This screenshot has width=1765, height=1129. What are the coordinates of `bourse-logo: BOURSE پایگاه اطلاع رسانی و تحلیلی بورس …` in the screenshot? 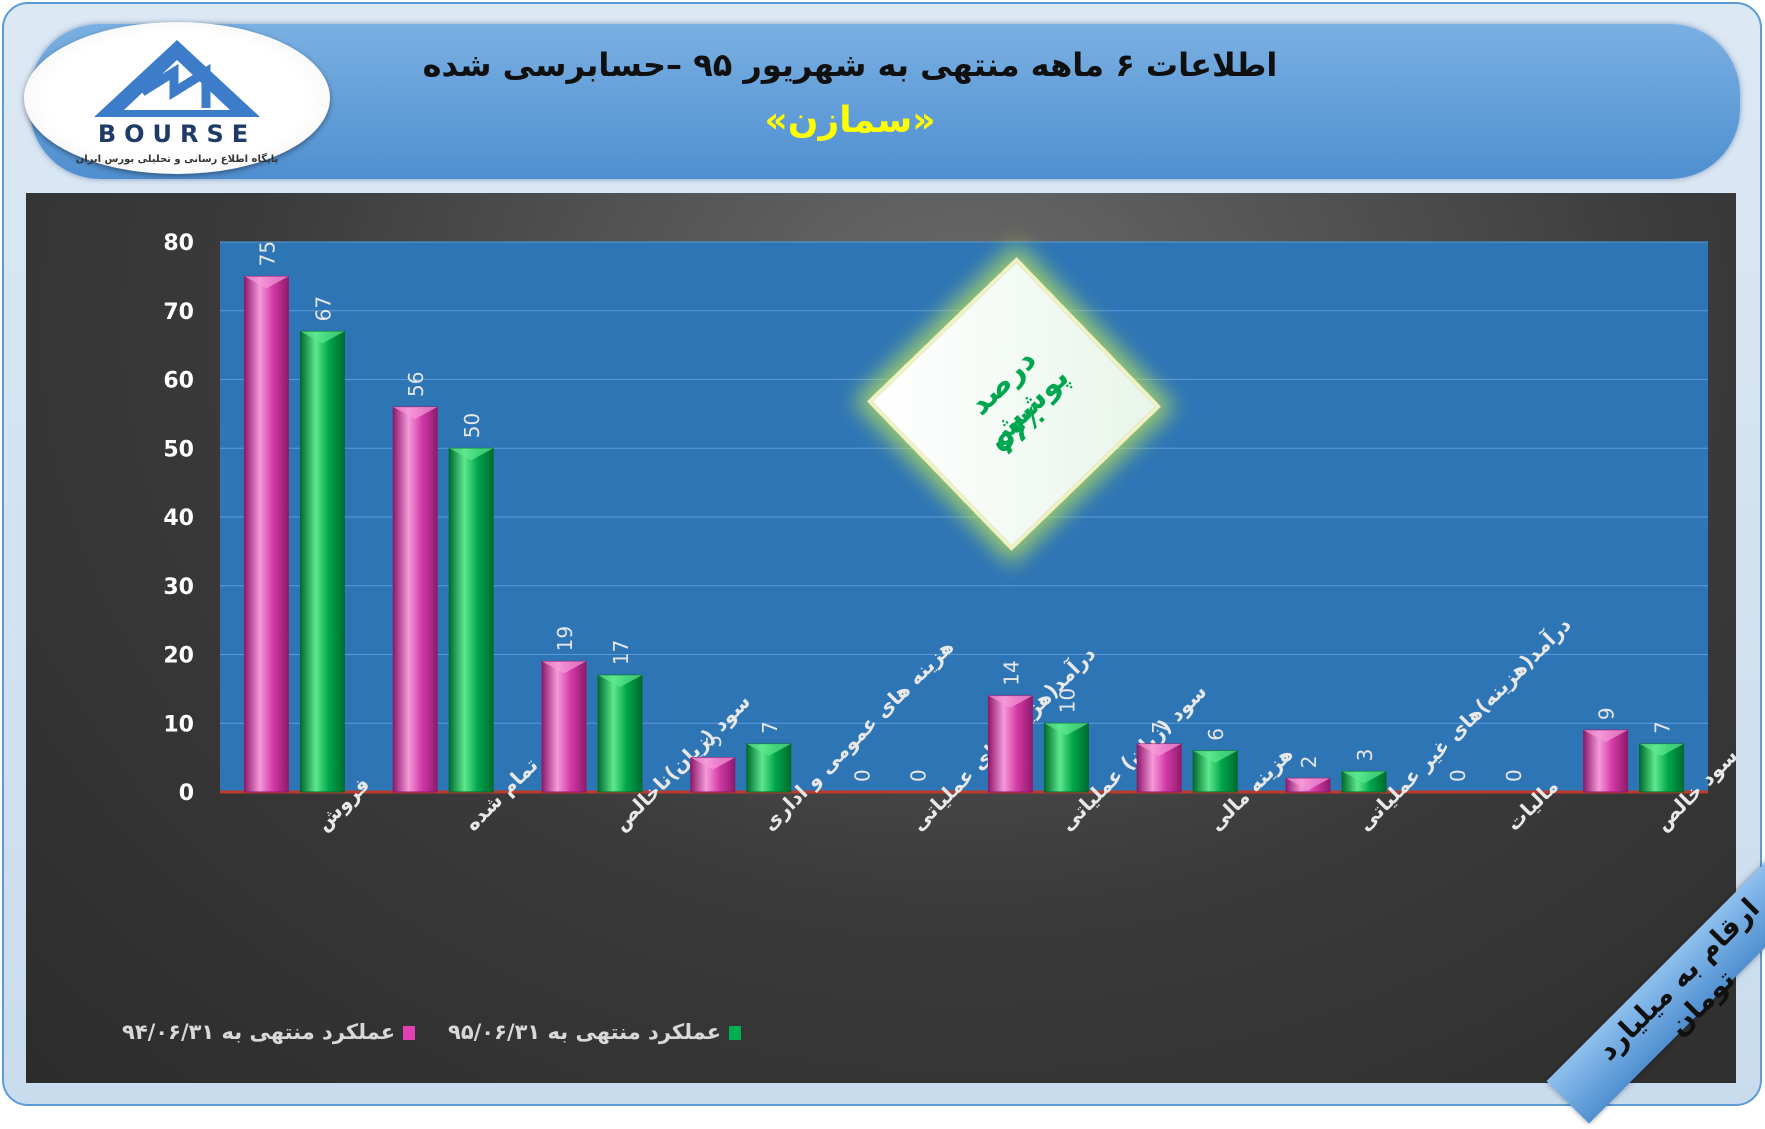 It's located at (177, 98).